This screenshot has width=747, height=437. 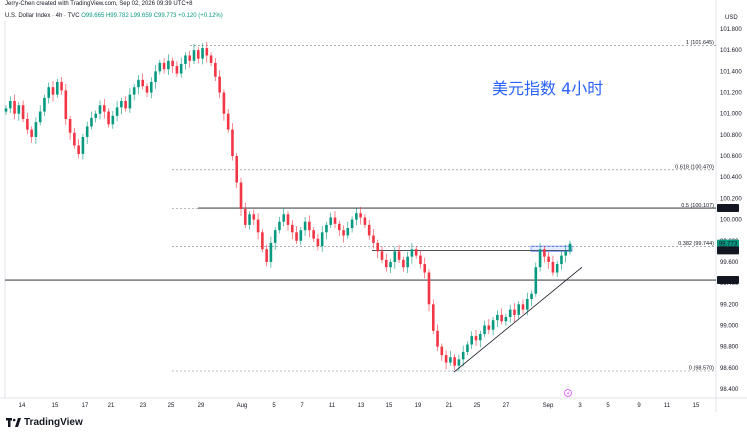 I want to click on price-range-box, so click(x=551, y=248).